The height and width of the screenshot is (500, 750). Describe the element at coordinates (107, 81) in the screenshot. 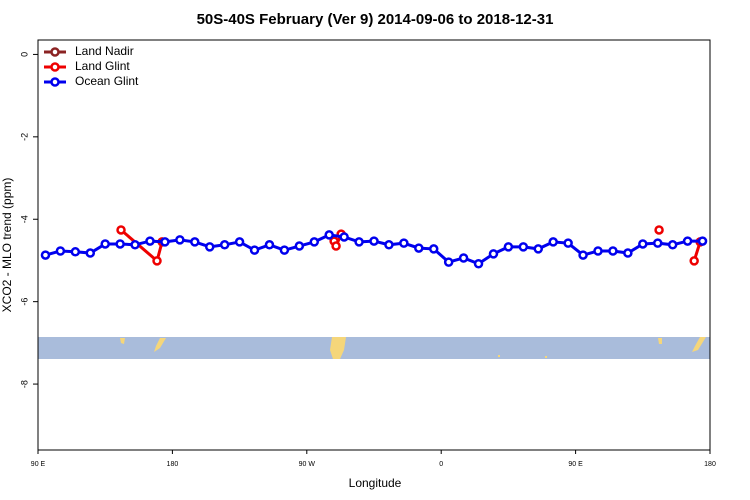

I see `legend-label: Ocean Glint` at that location.